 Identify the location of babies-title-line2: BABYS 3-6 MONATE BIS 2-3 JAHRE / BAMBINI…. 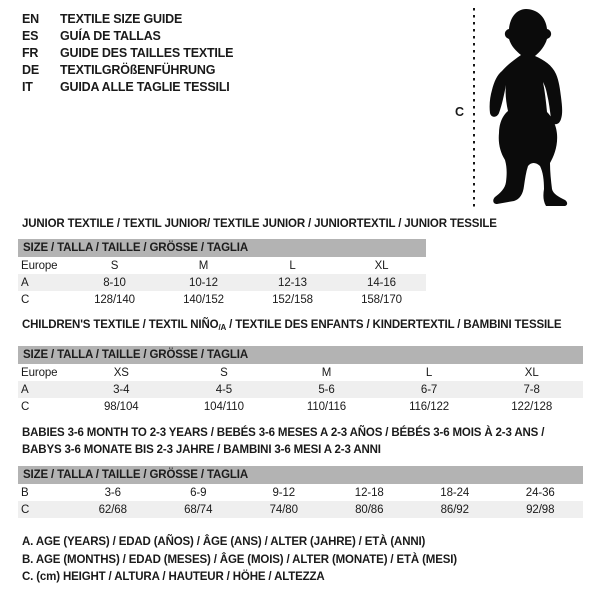
(201, 450).